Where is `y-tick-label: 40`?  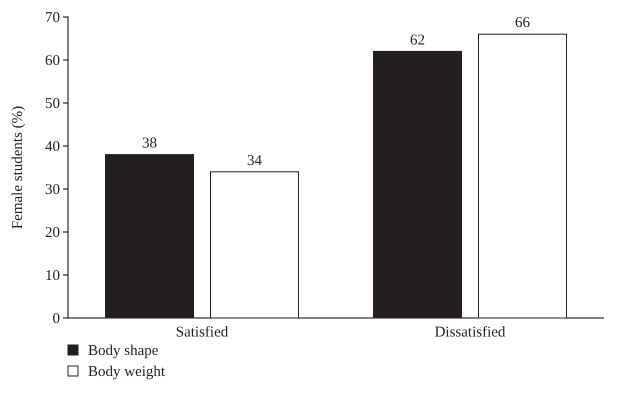 y-tick-label: 40 is located at coordinates (52, 146).